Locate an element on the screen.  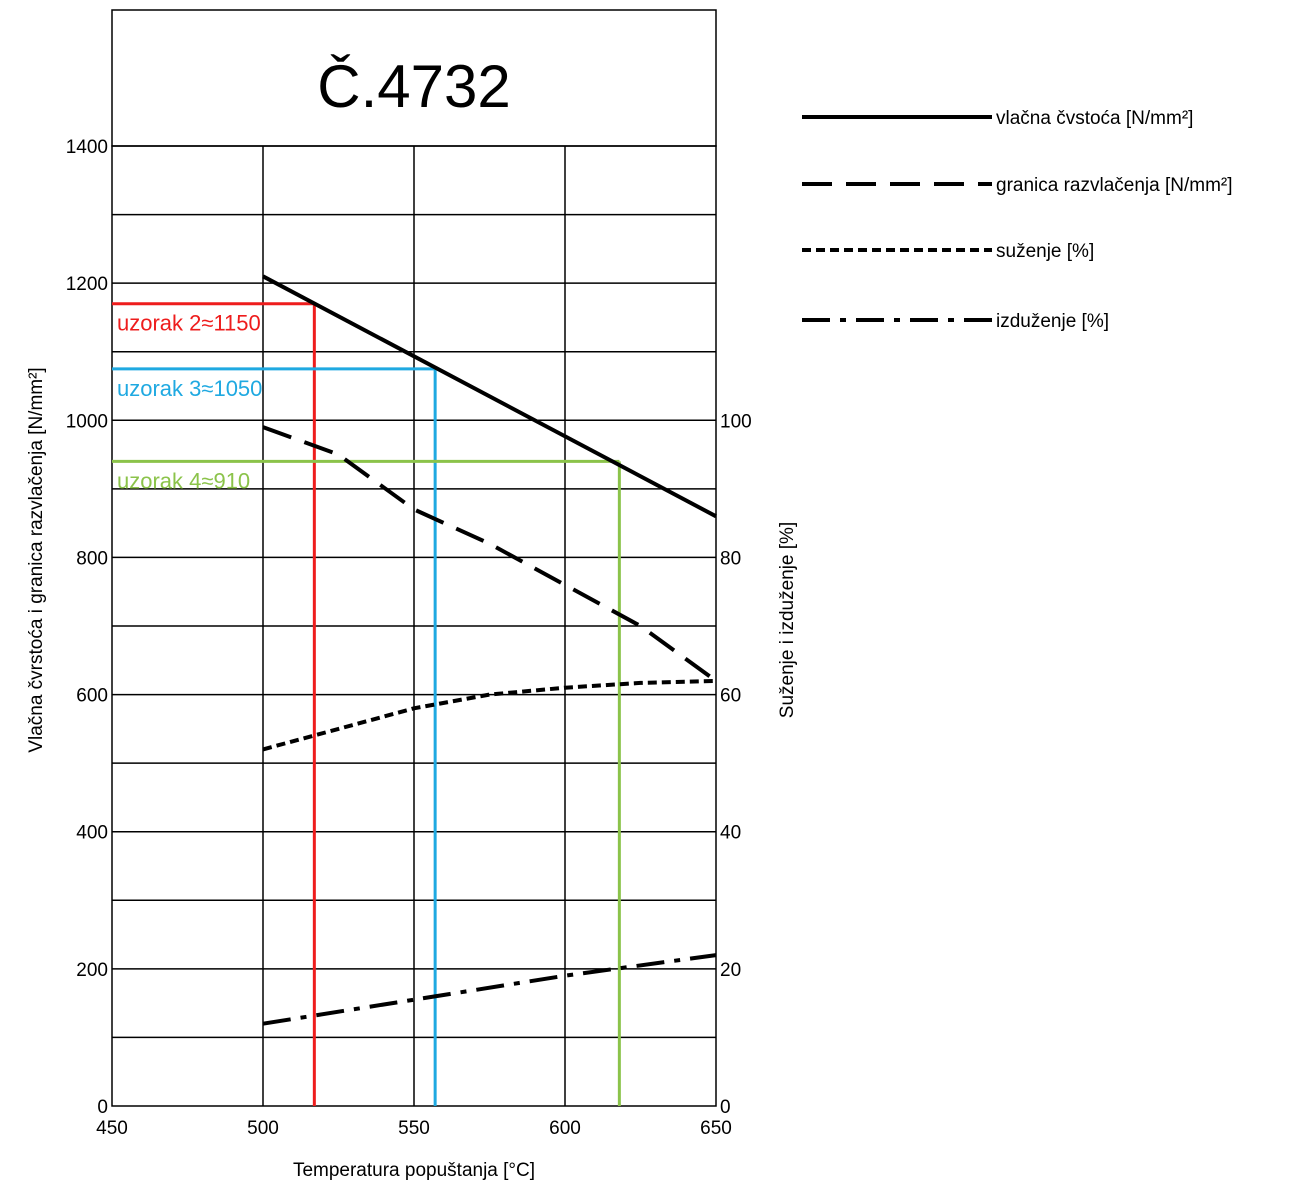
x-tick-label: 600 is located at coordinates (565, 1128).